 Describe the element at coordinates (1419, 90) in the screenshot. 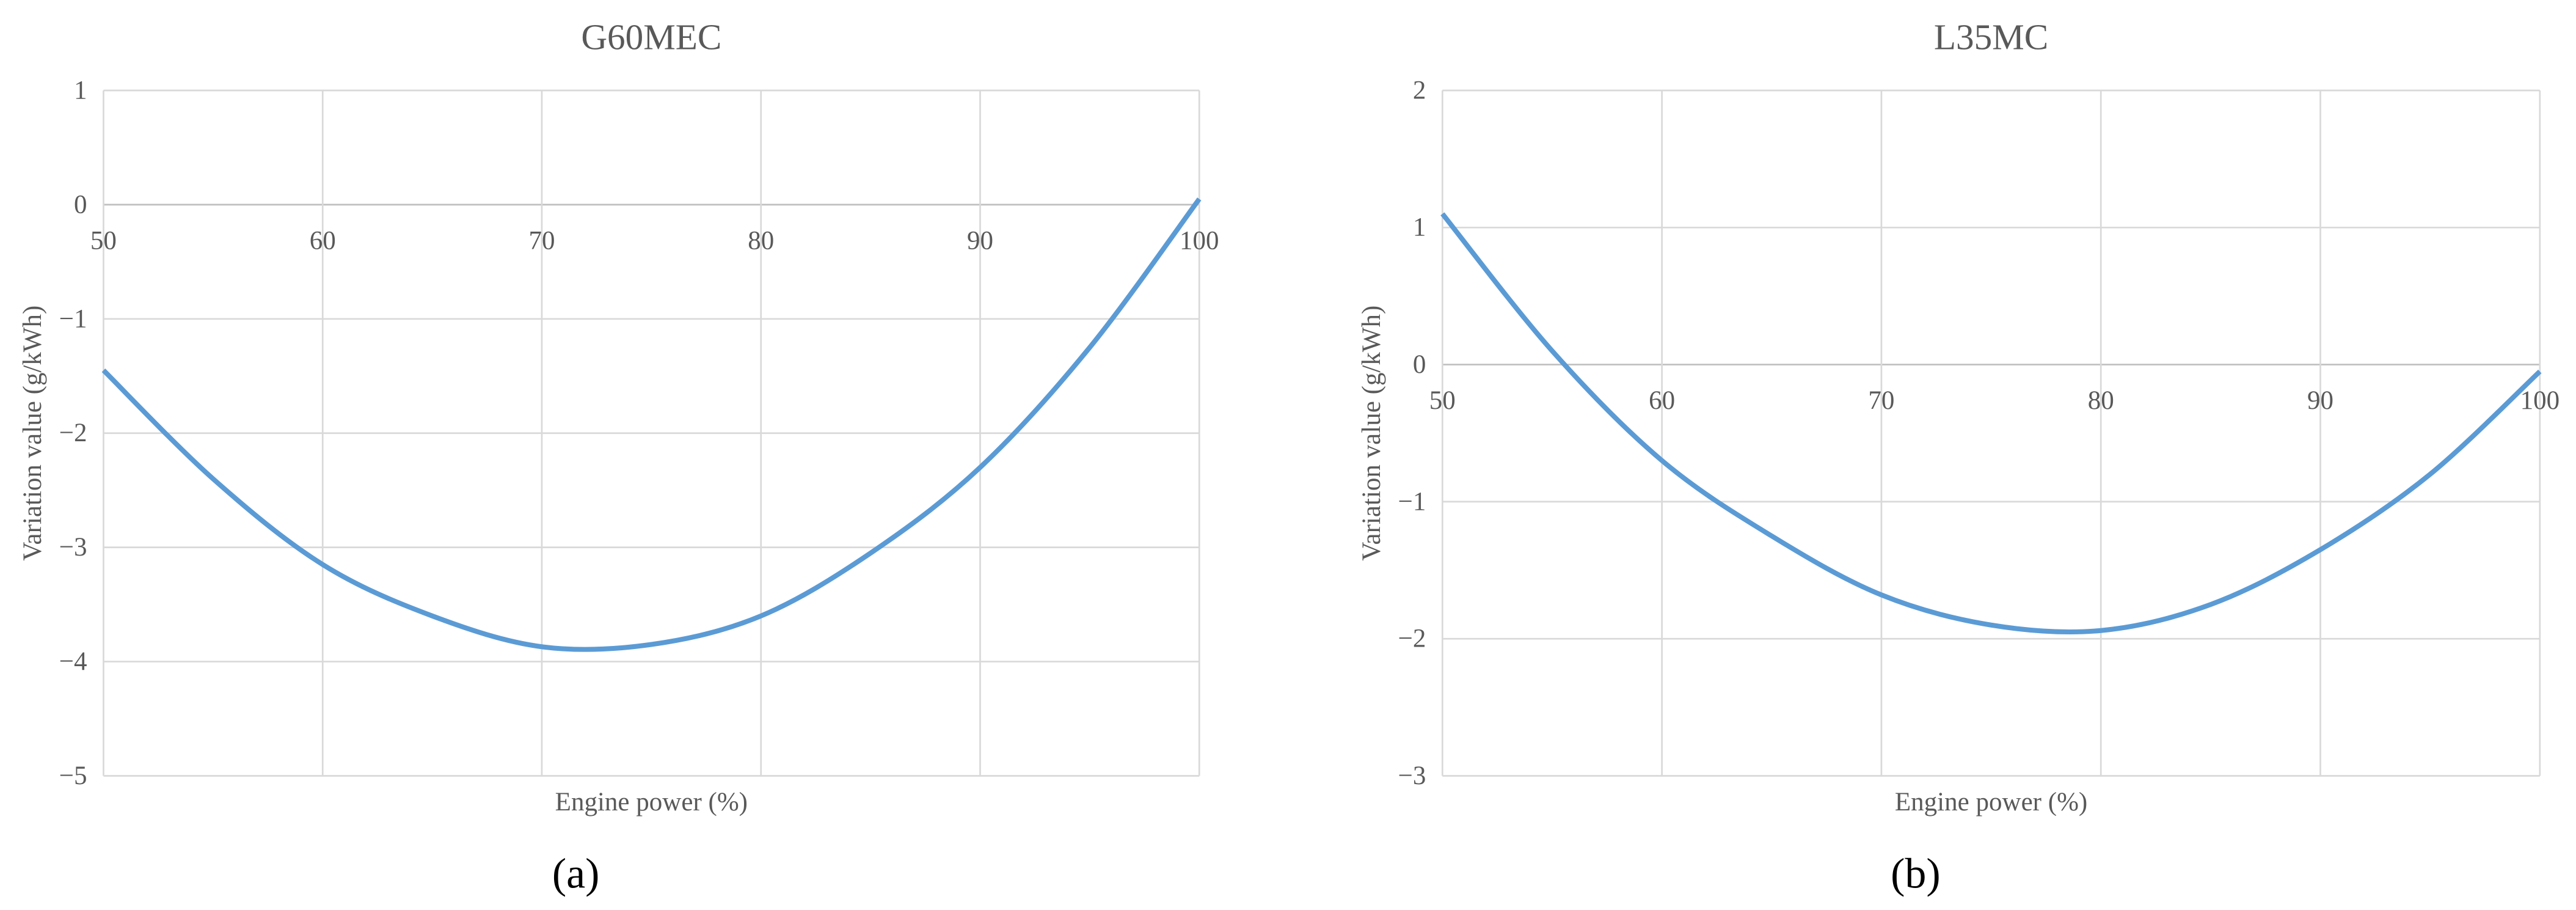

I see `y-tick-label: 2` at that location.